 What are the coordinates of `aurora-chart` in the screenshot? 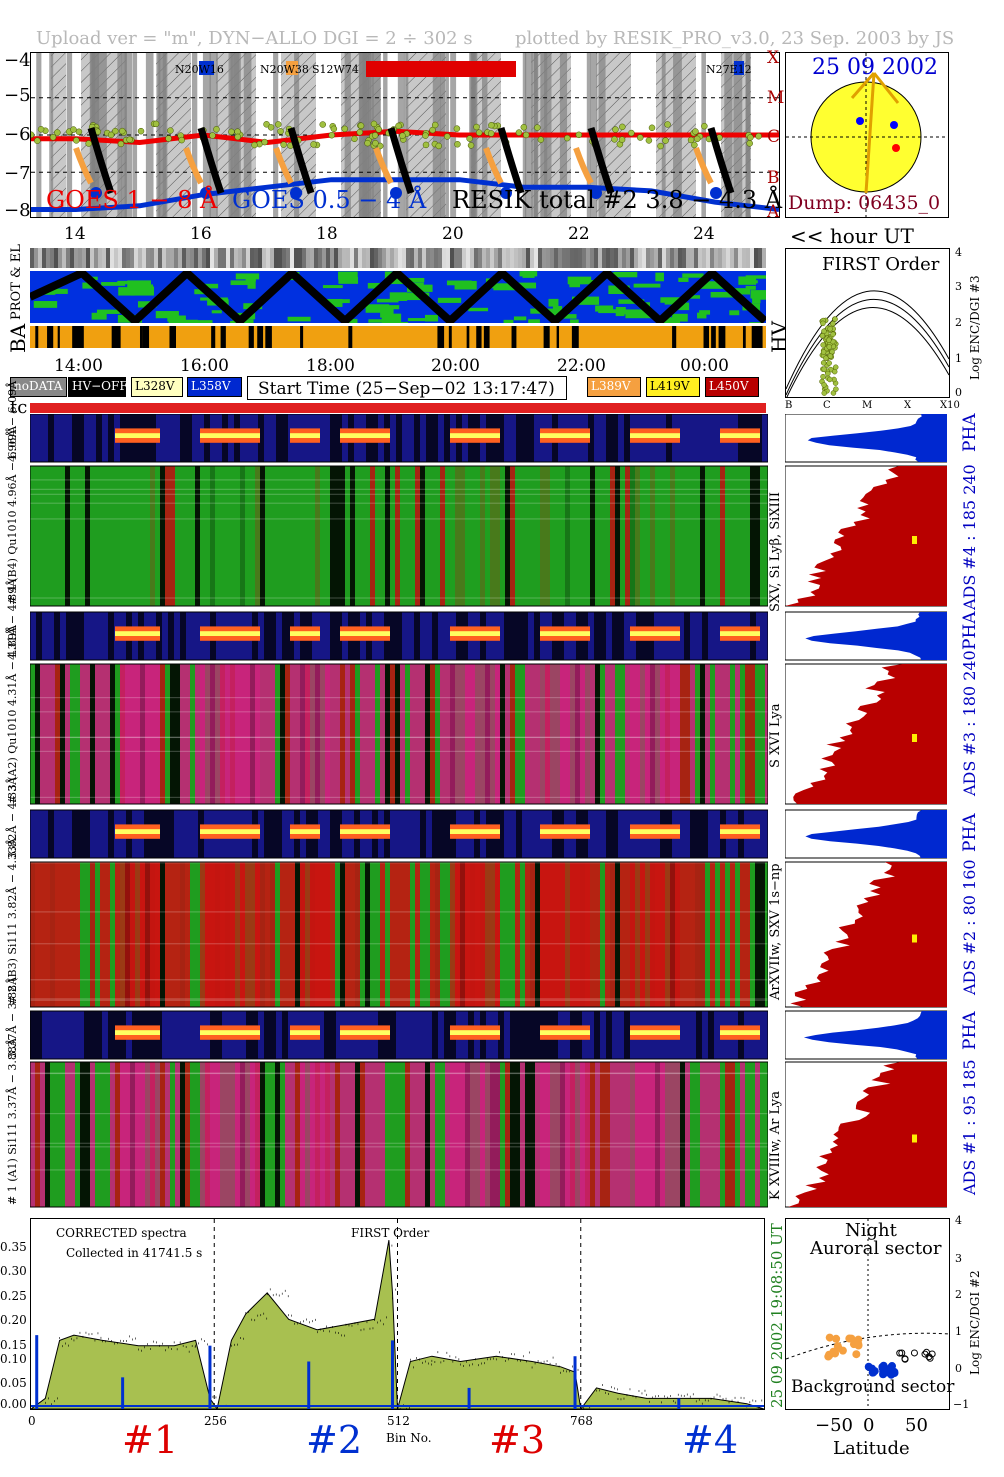 It's located at (867, 1314).